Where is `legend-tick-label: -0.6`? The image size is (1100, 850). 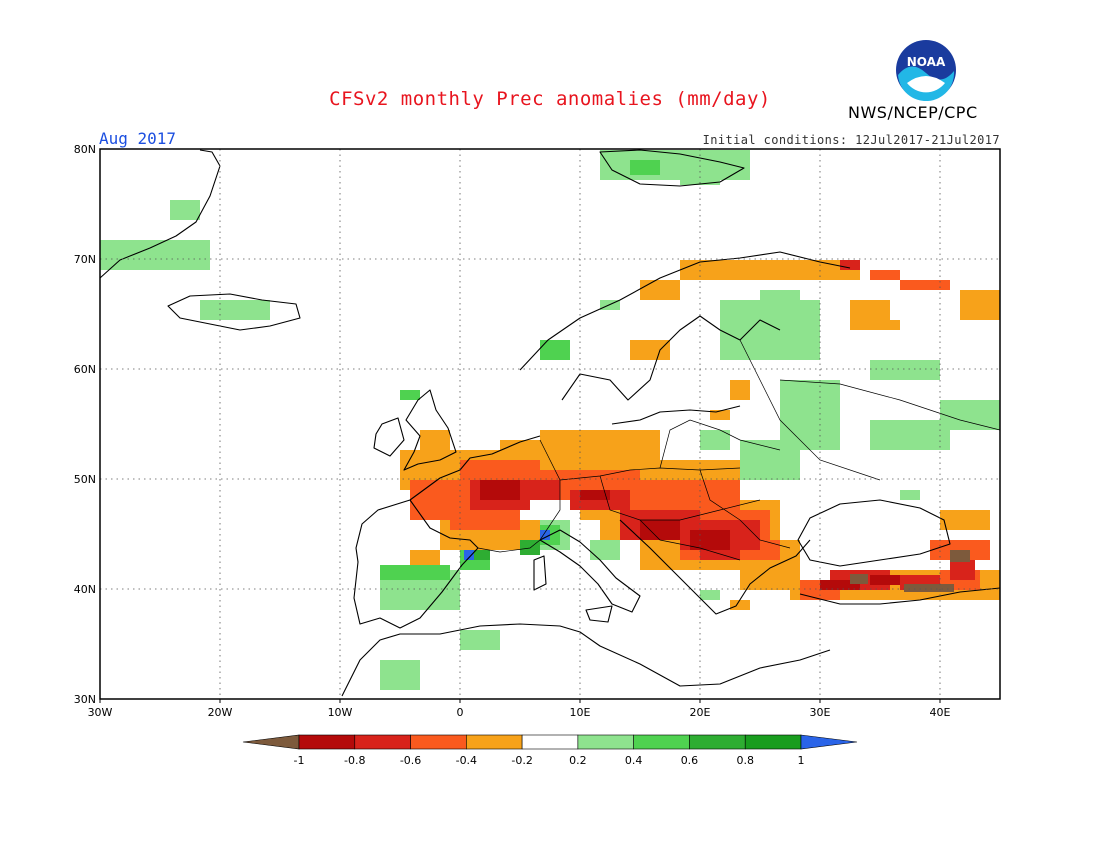
legend-tick-label: -0.6 is located at coordinates (410, 760).